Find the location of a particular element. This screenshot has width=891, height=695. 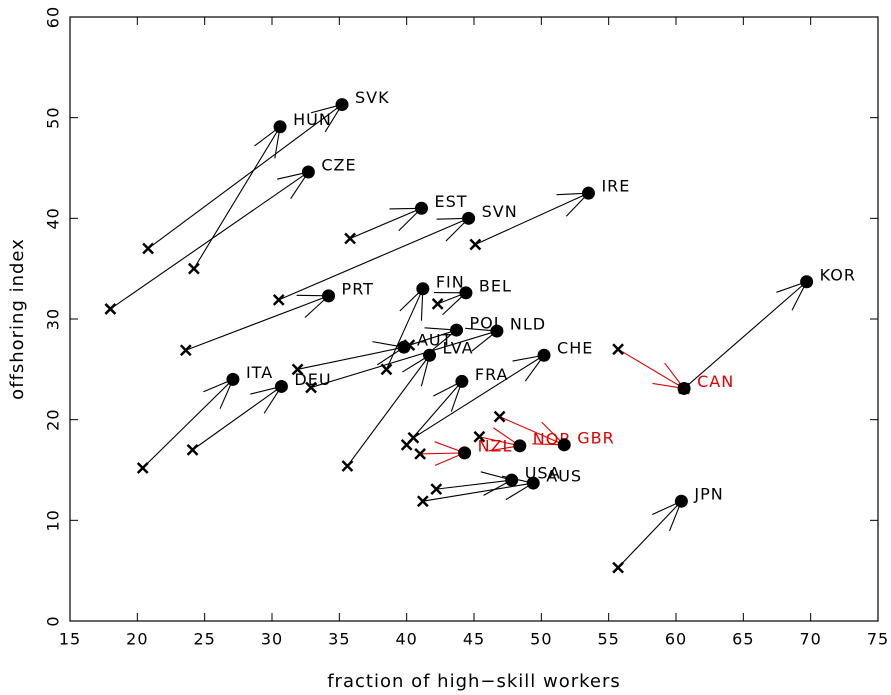

y-tick-label: 50 is located at coordinates (53, 117).